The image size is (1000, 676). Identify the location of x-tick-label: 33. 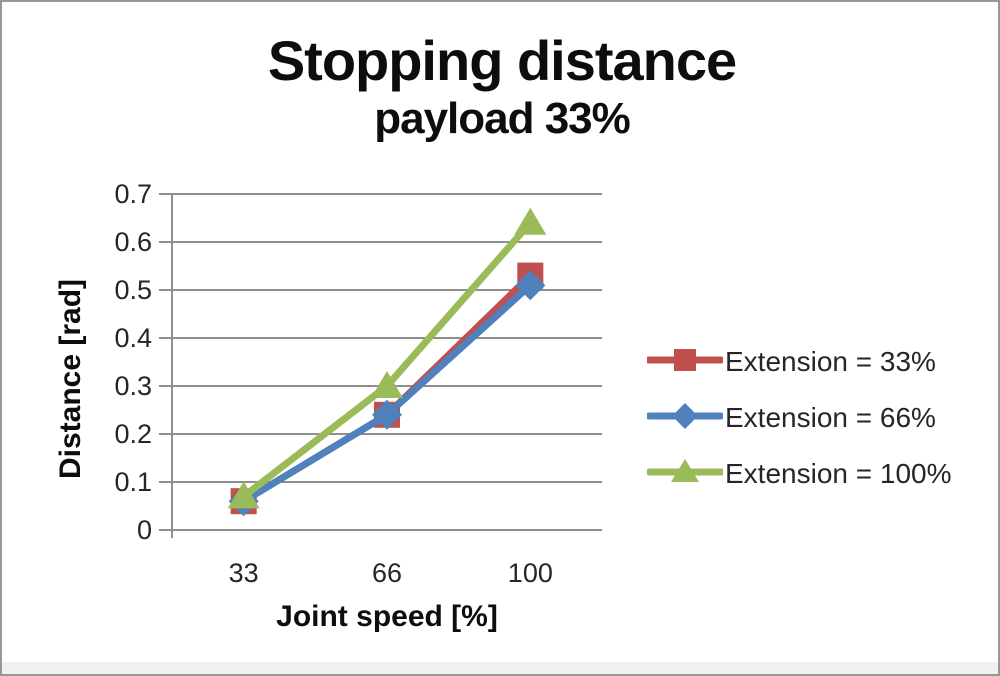
(244, 573).